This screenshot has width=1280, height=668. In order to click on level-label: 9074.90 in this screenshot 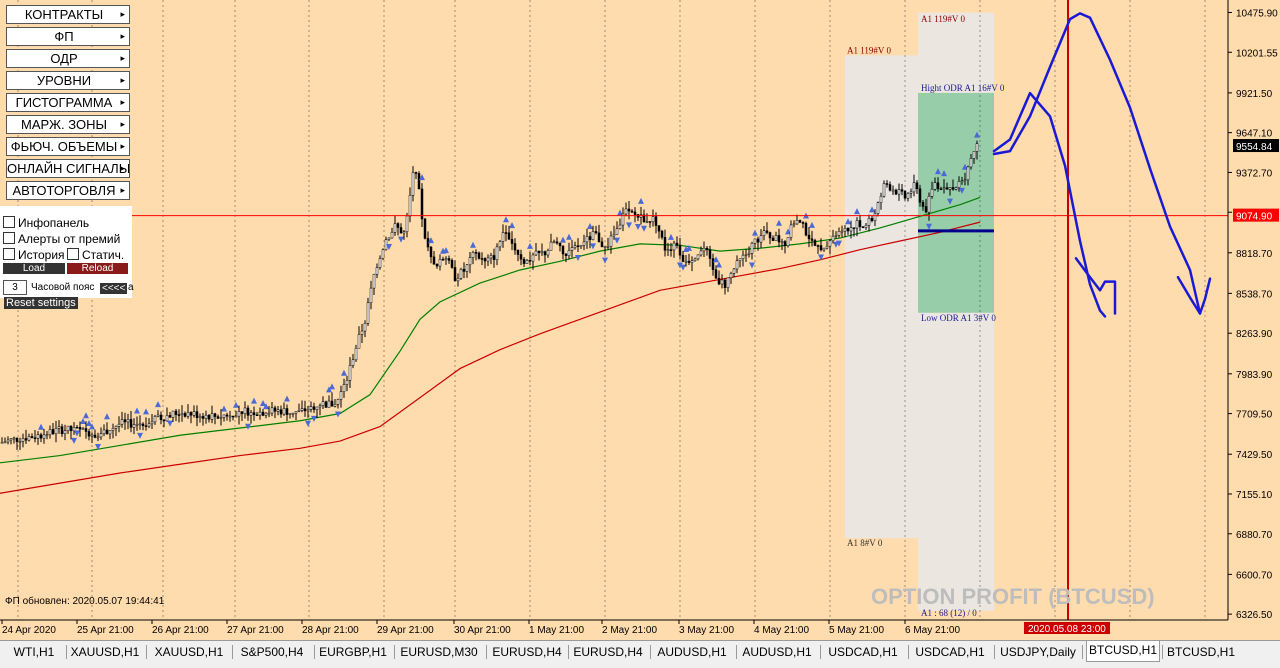, I will do `click(1254, 217)`.